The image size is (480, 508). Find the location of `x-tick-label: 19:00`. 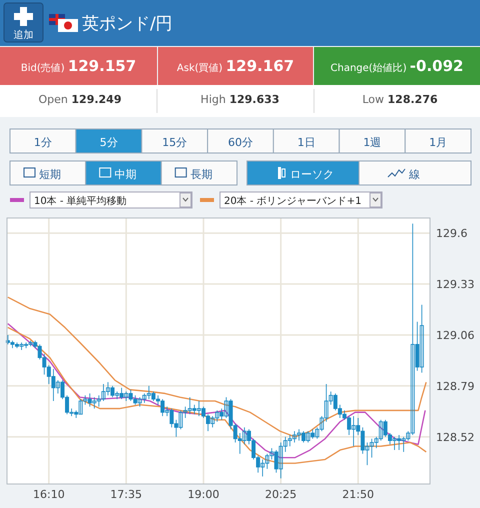

x-tick-label: 19:00 is located at coordinates (204, 494).